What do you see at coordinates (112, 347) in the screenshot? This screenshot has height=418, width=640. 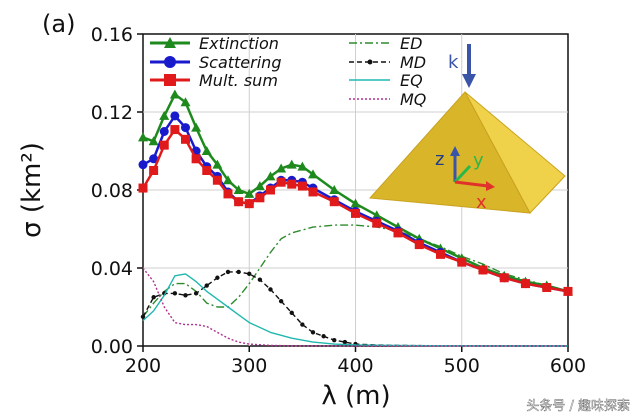 I see `y-tick-label: 0.00` at bounding box center [112, 347].